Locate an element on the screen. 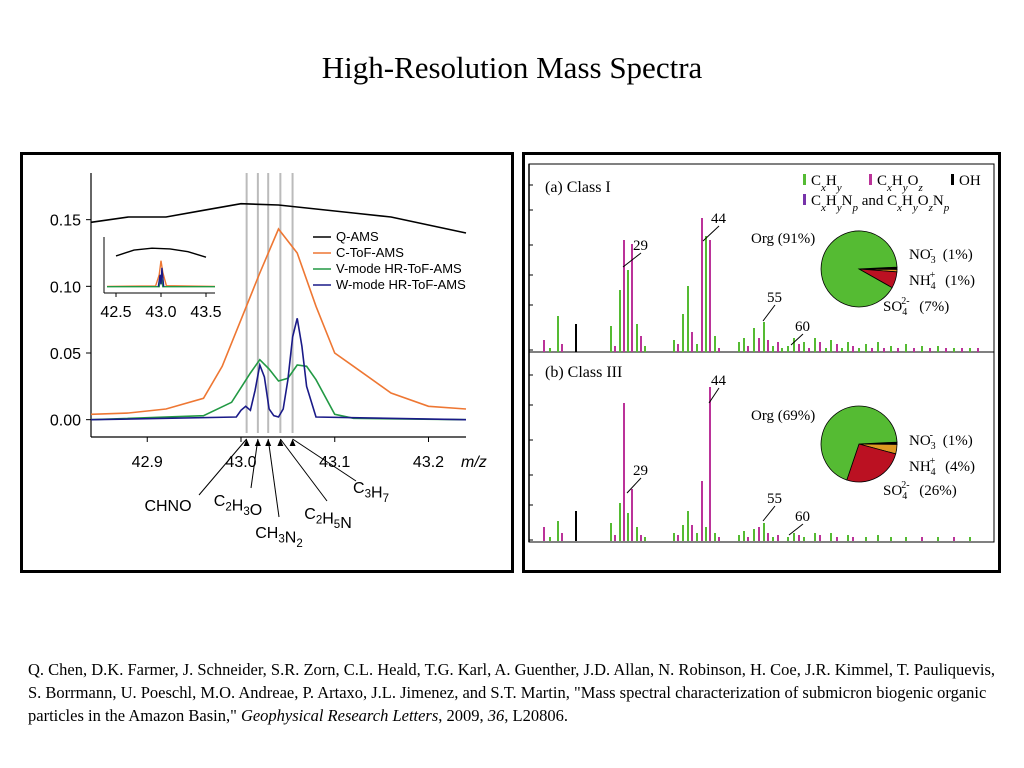 The width and height of the screenshot is (1024, 768). legend-label: W-mode HR-ToF-AMS is located at coordinates (401, 284).